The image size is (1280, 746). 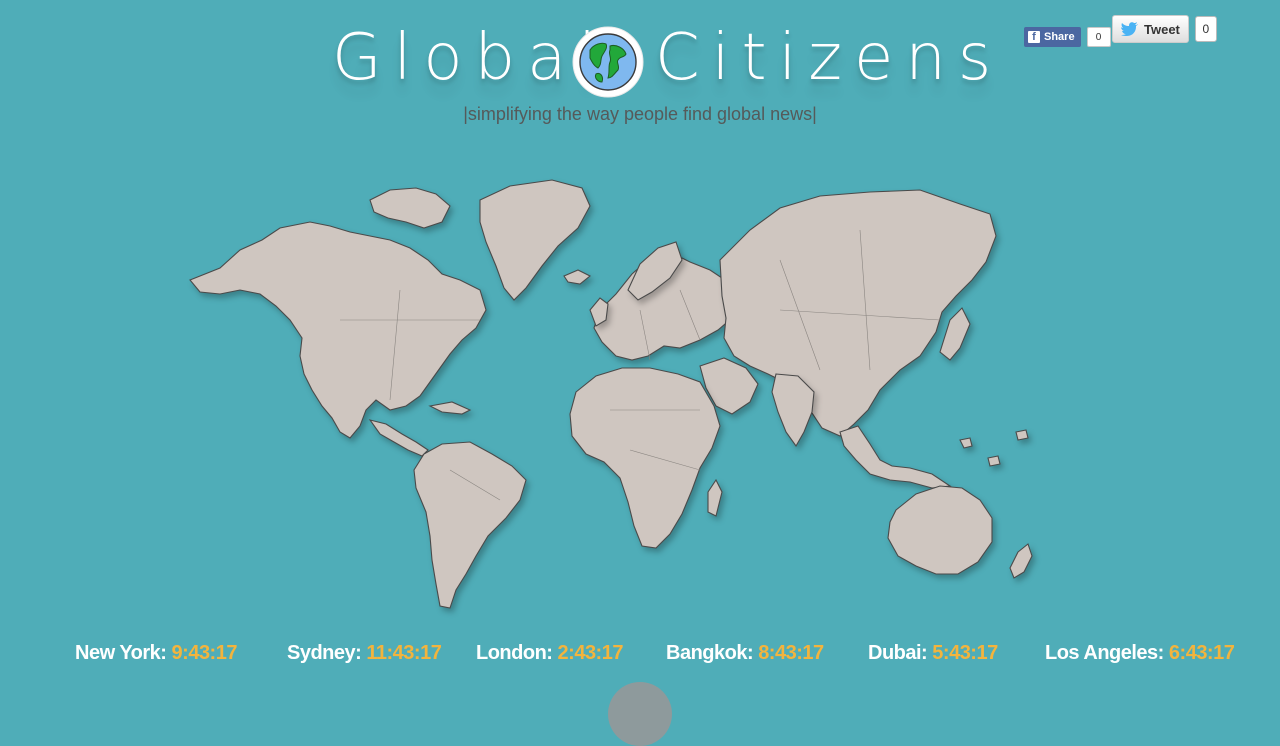 I want to click on twitter-tweet-widget: Tweet 0, so click(x=1164, y=29).